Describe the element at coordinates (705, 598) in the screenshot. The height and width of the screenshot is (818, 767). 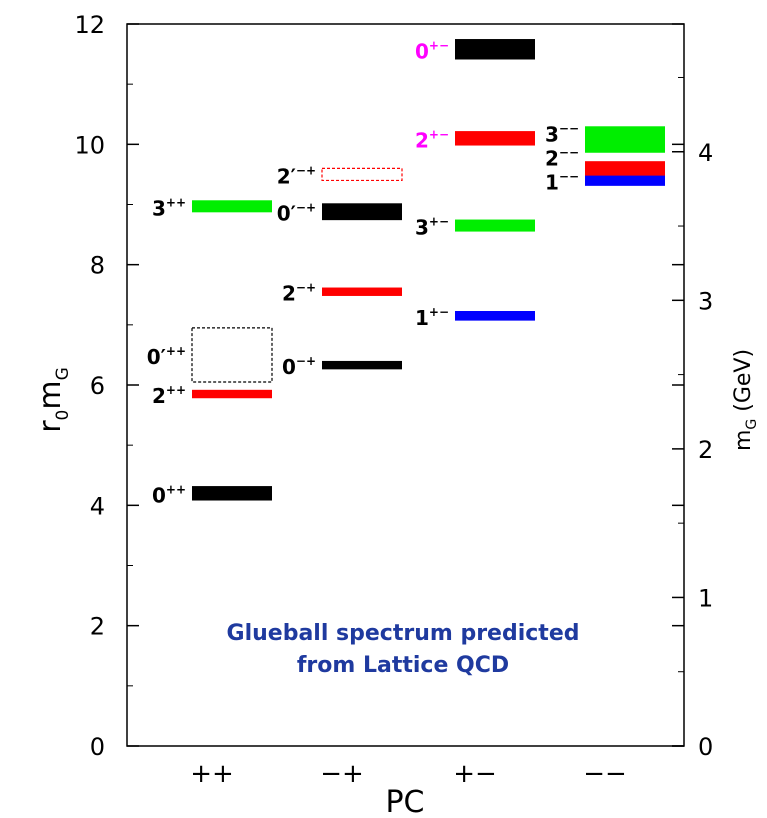
I see `right-tick-label: 1` at that location.